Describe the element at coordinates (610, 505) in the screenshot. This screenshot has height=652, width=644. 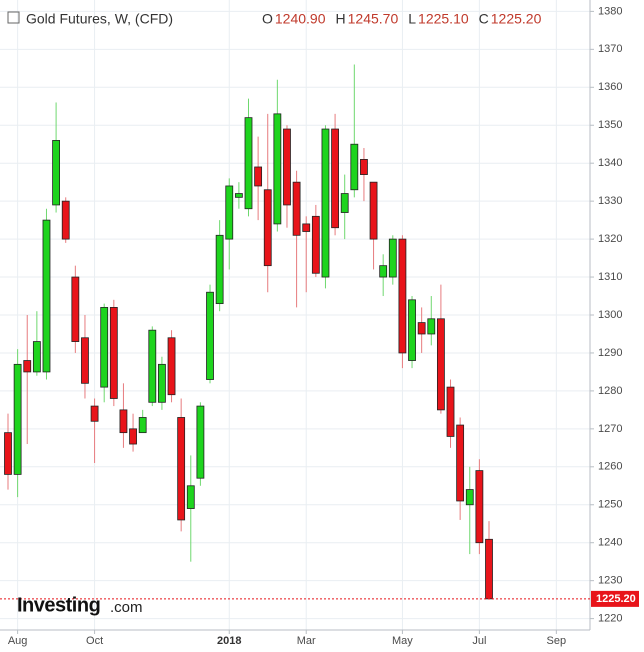
I see `y-tick-label: 1250` at that location.